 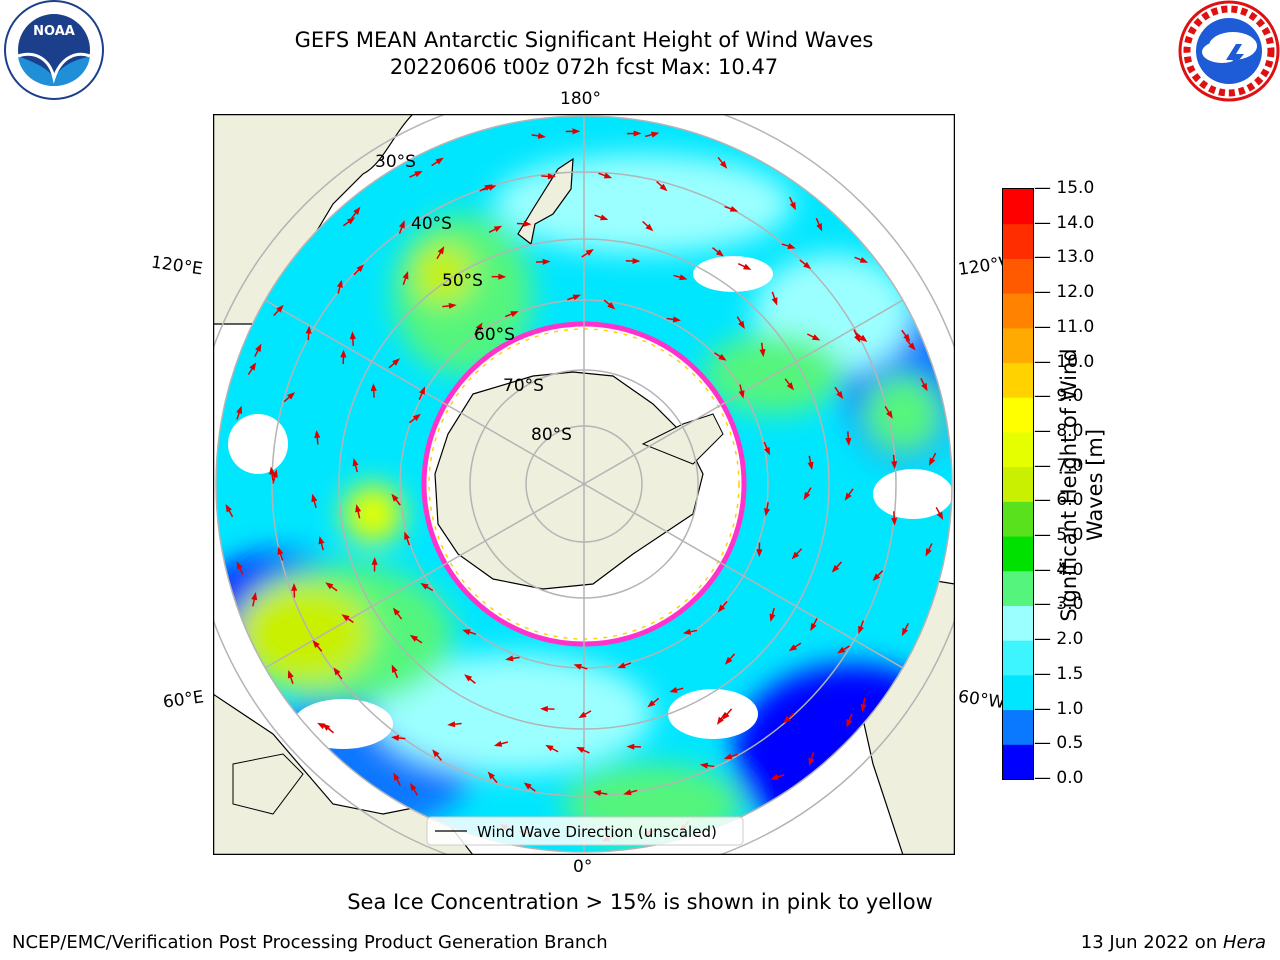 I want to click on antarctic-peninsula, so click(x=682, y=439).